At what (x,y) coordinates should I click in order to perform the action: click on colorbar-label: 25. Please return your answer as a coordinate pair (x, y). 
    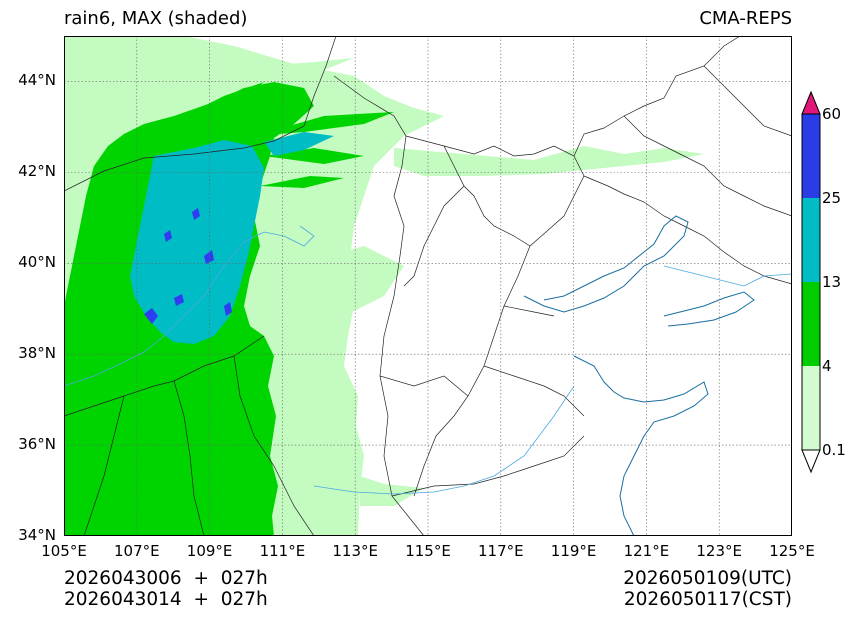
    Looking at the image, I should click on (832, 198).